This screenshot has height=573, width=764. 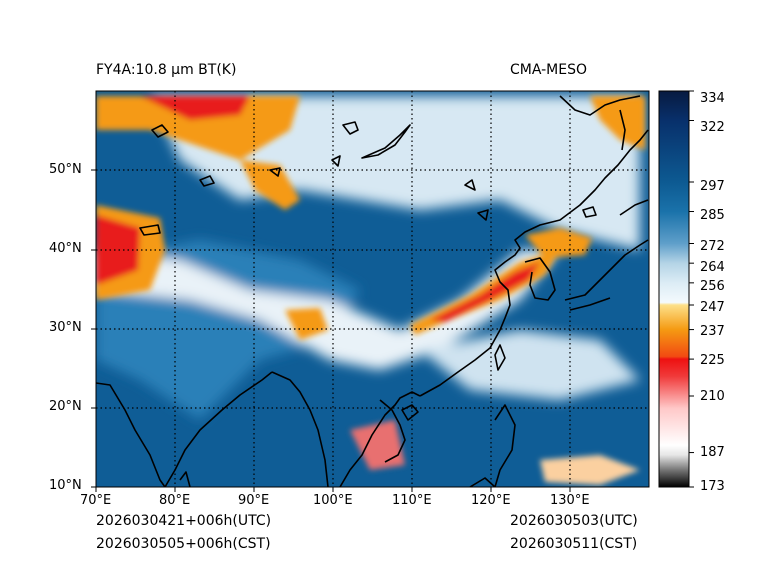 What do you see at coordinates (65, 248) in the screenshot?
I see `lat-label-40: 40°N` at bounding box center [65, 248].